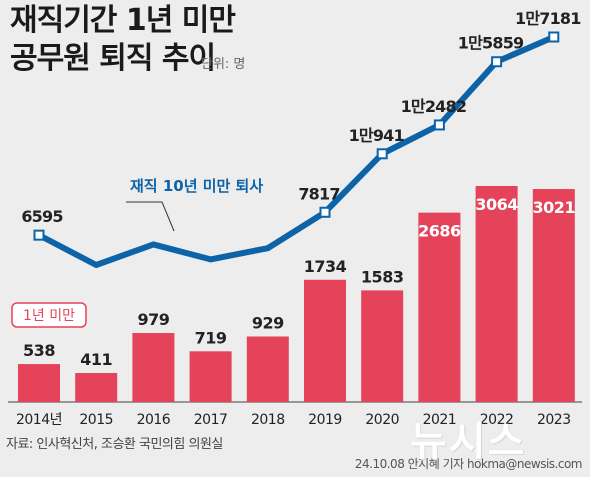 The image size is (590, 477). Describe the element at coordinates (268, 323) in the screenshot. I see `bar-value-label-4: 929` at that location.